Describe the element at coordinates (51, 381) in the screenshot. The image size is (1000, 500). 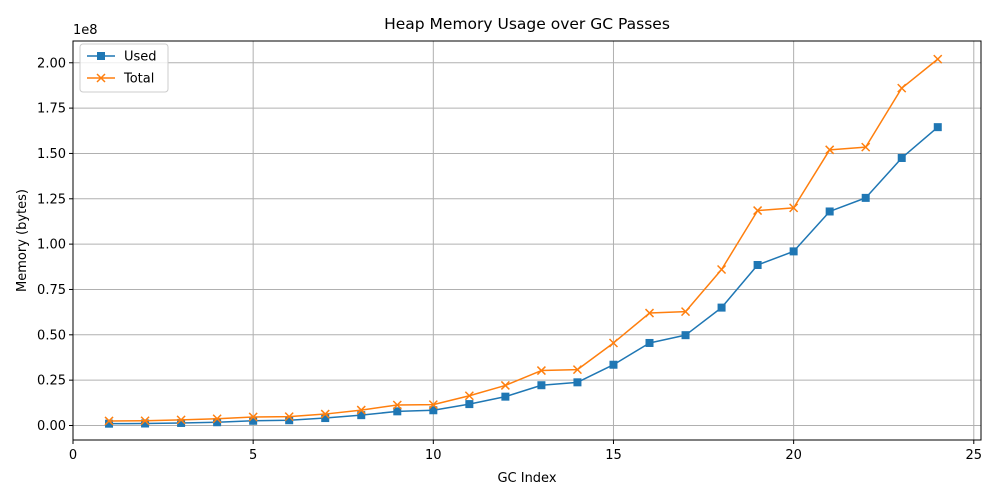
I see `y-tick-label: 0.25` at that location.